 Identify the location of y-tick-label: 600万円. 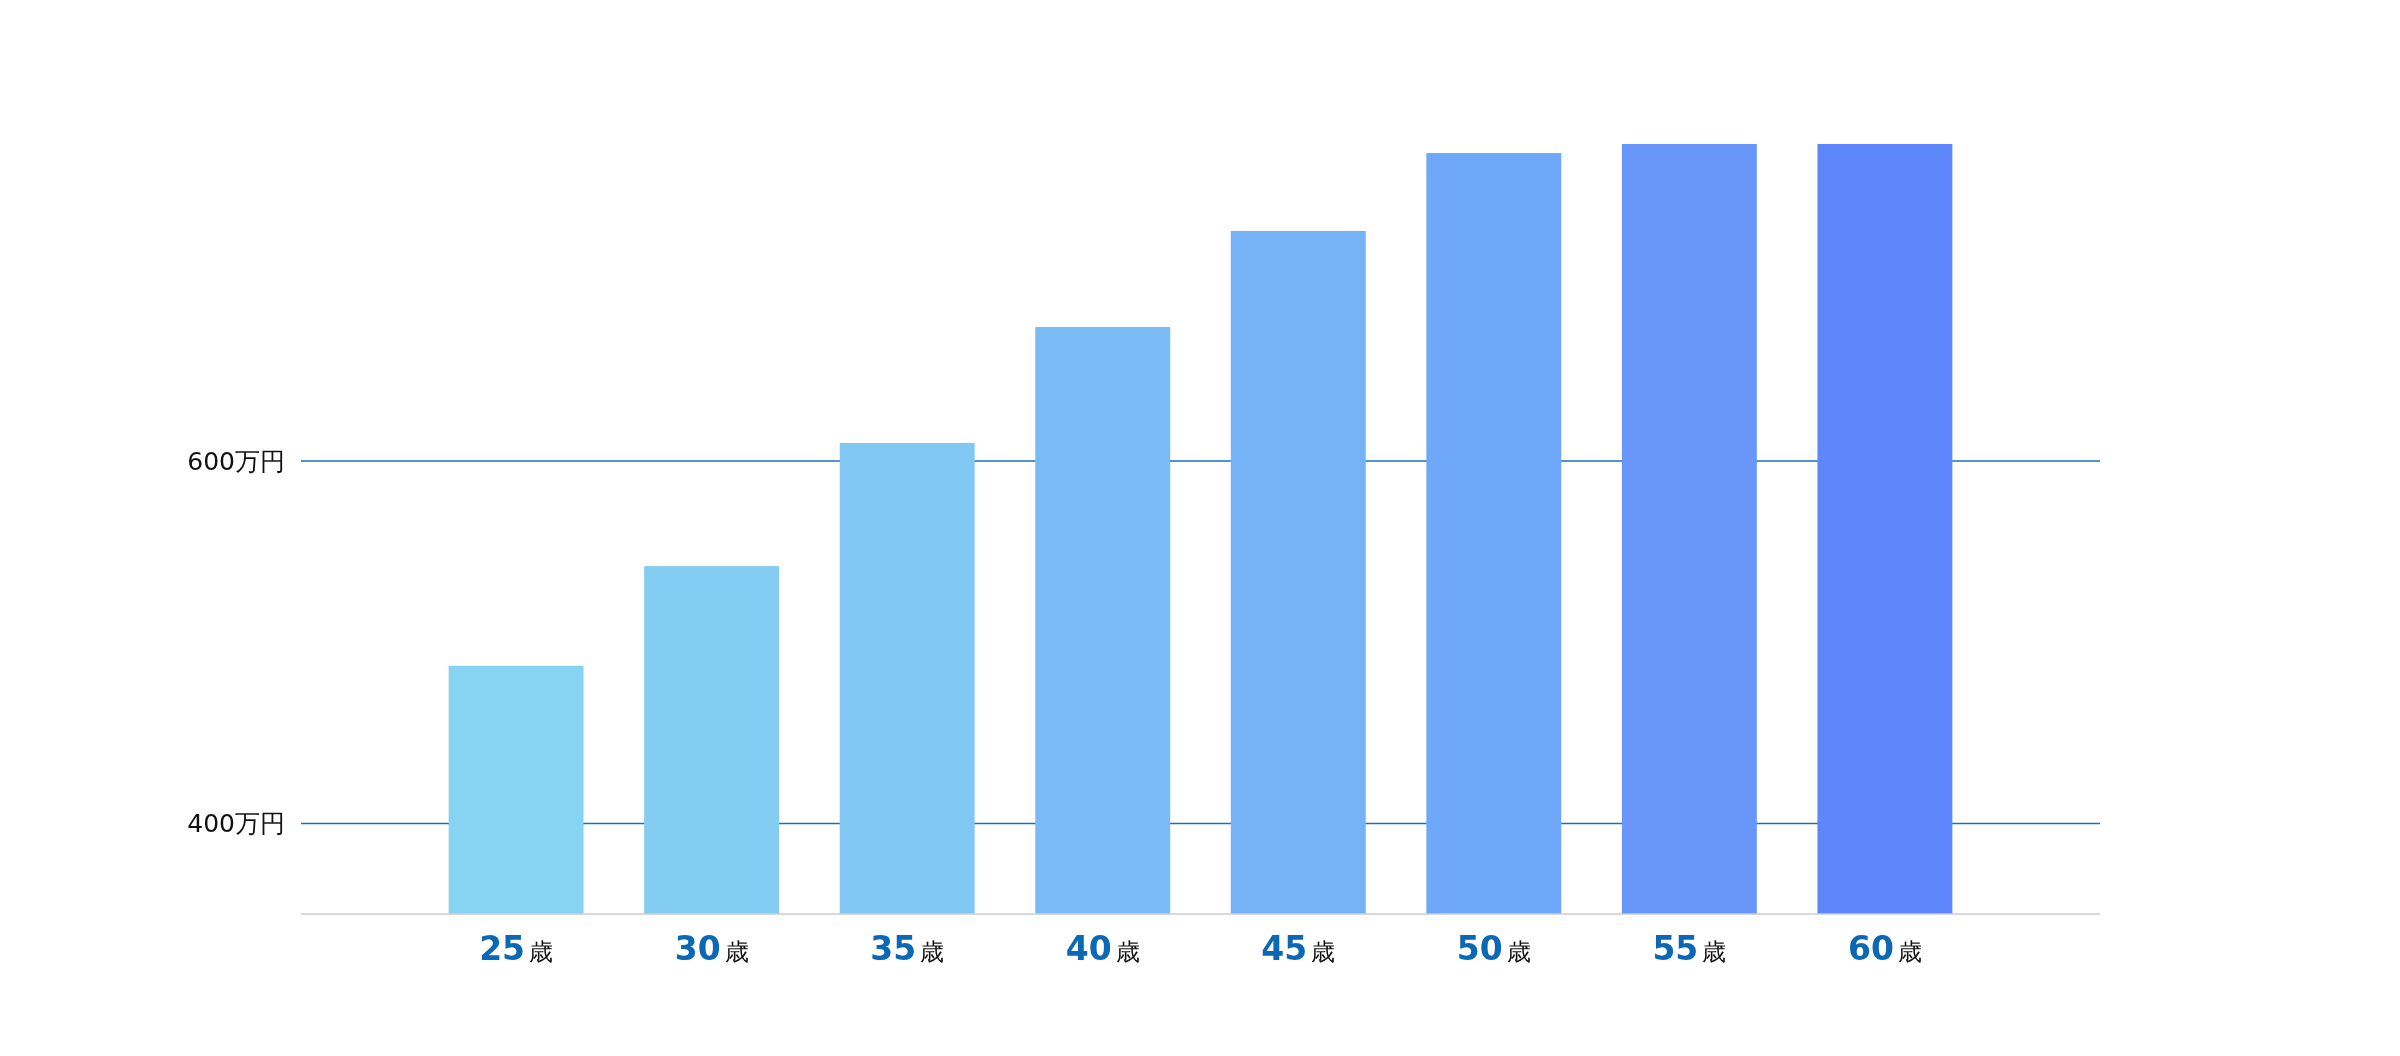
(236, 462).